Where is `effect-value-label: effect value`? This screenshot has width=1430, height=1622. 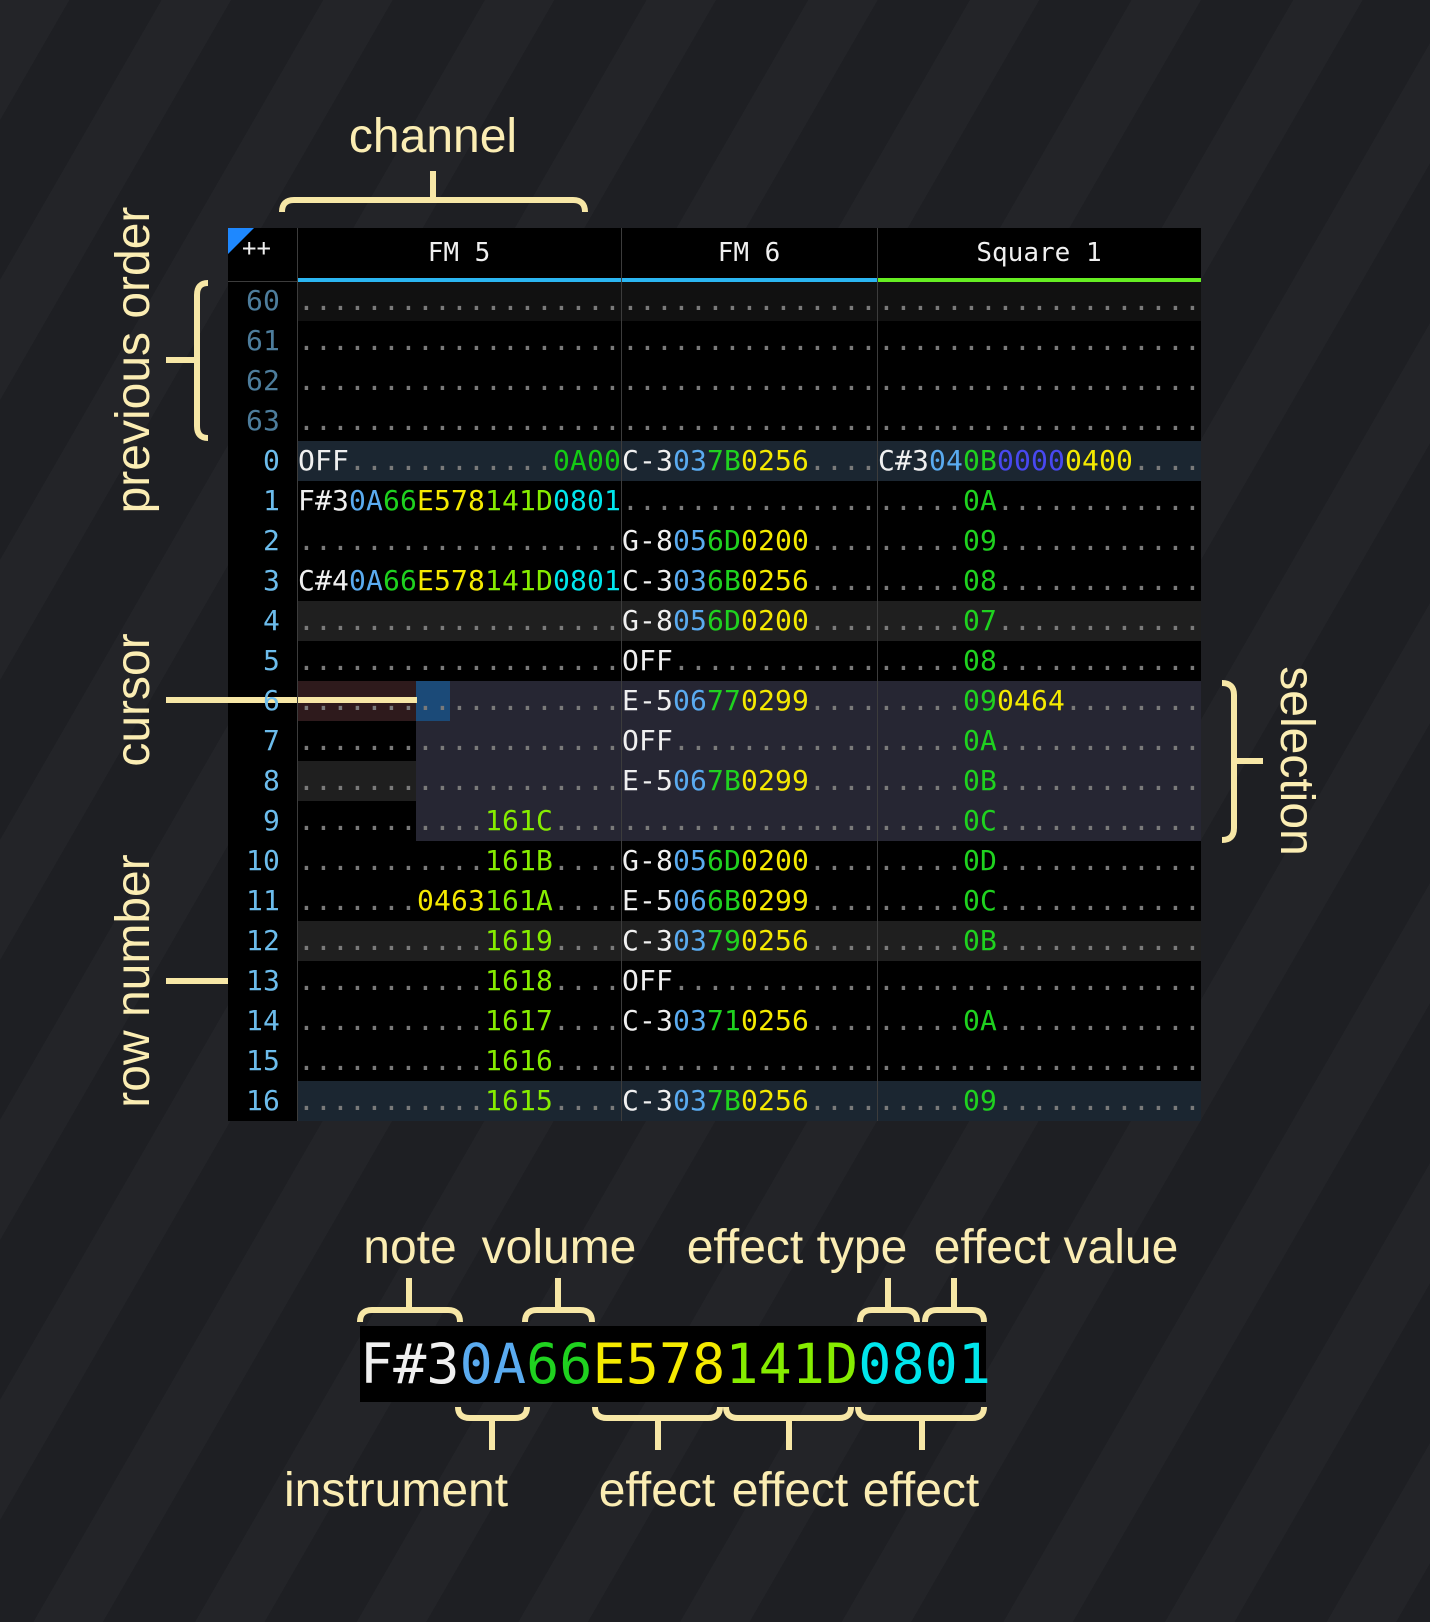
effect-value-label: effect value is located at coordinates (1056, 1247).